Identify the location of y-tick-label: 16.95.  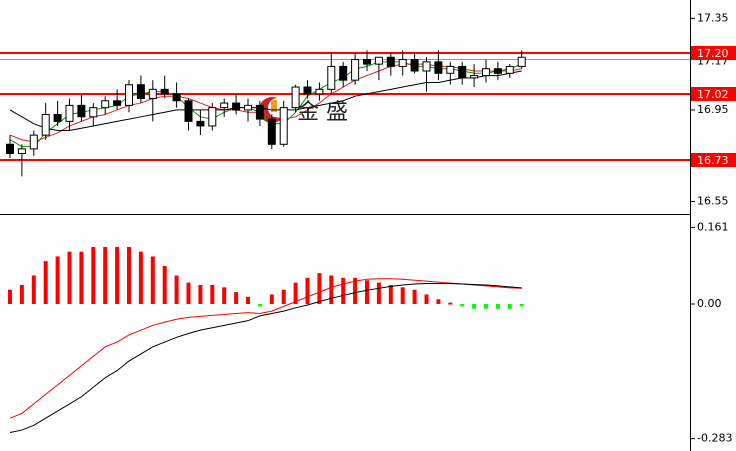
(713, 109).